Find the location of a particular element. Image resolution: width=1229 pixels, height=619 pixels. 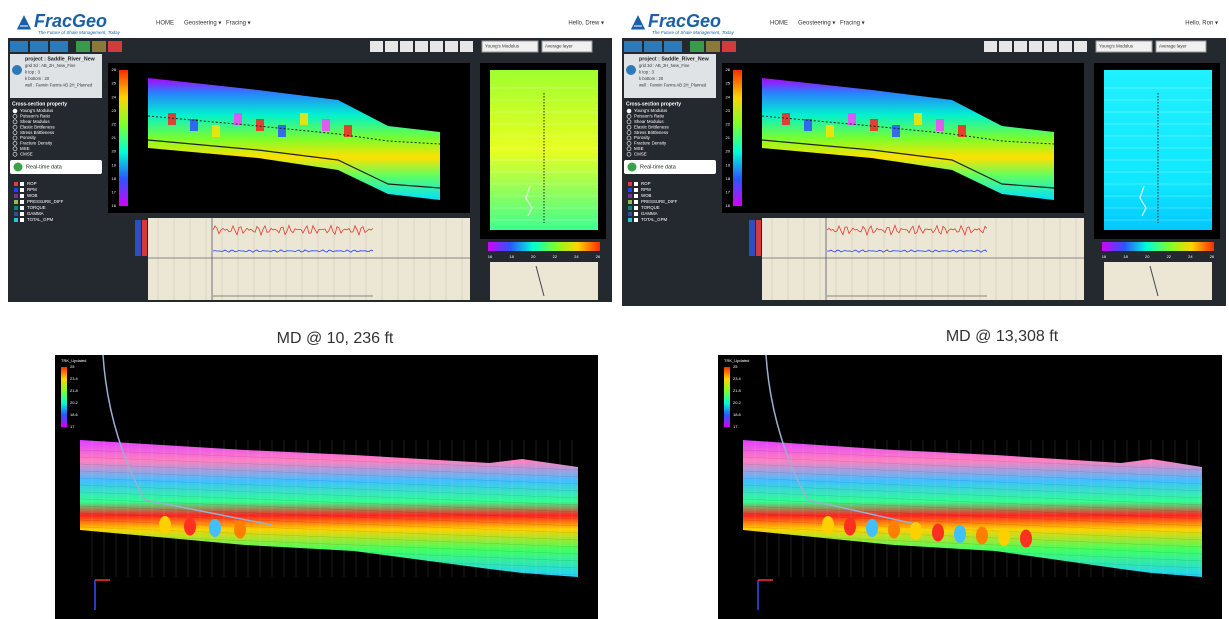

treatment-stage is located at coordinates (916, 531).